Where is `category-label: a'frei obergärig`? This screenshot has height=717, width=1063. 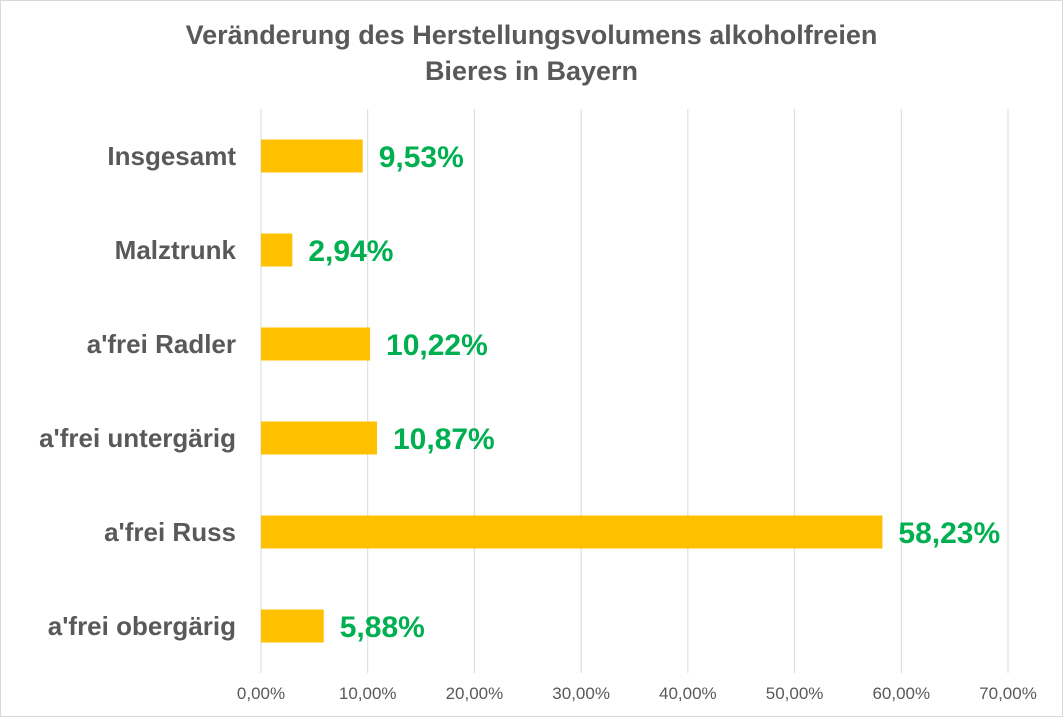
category-label: a'frei obergärig is located at coordinates (142, 626).